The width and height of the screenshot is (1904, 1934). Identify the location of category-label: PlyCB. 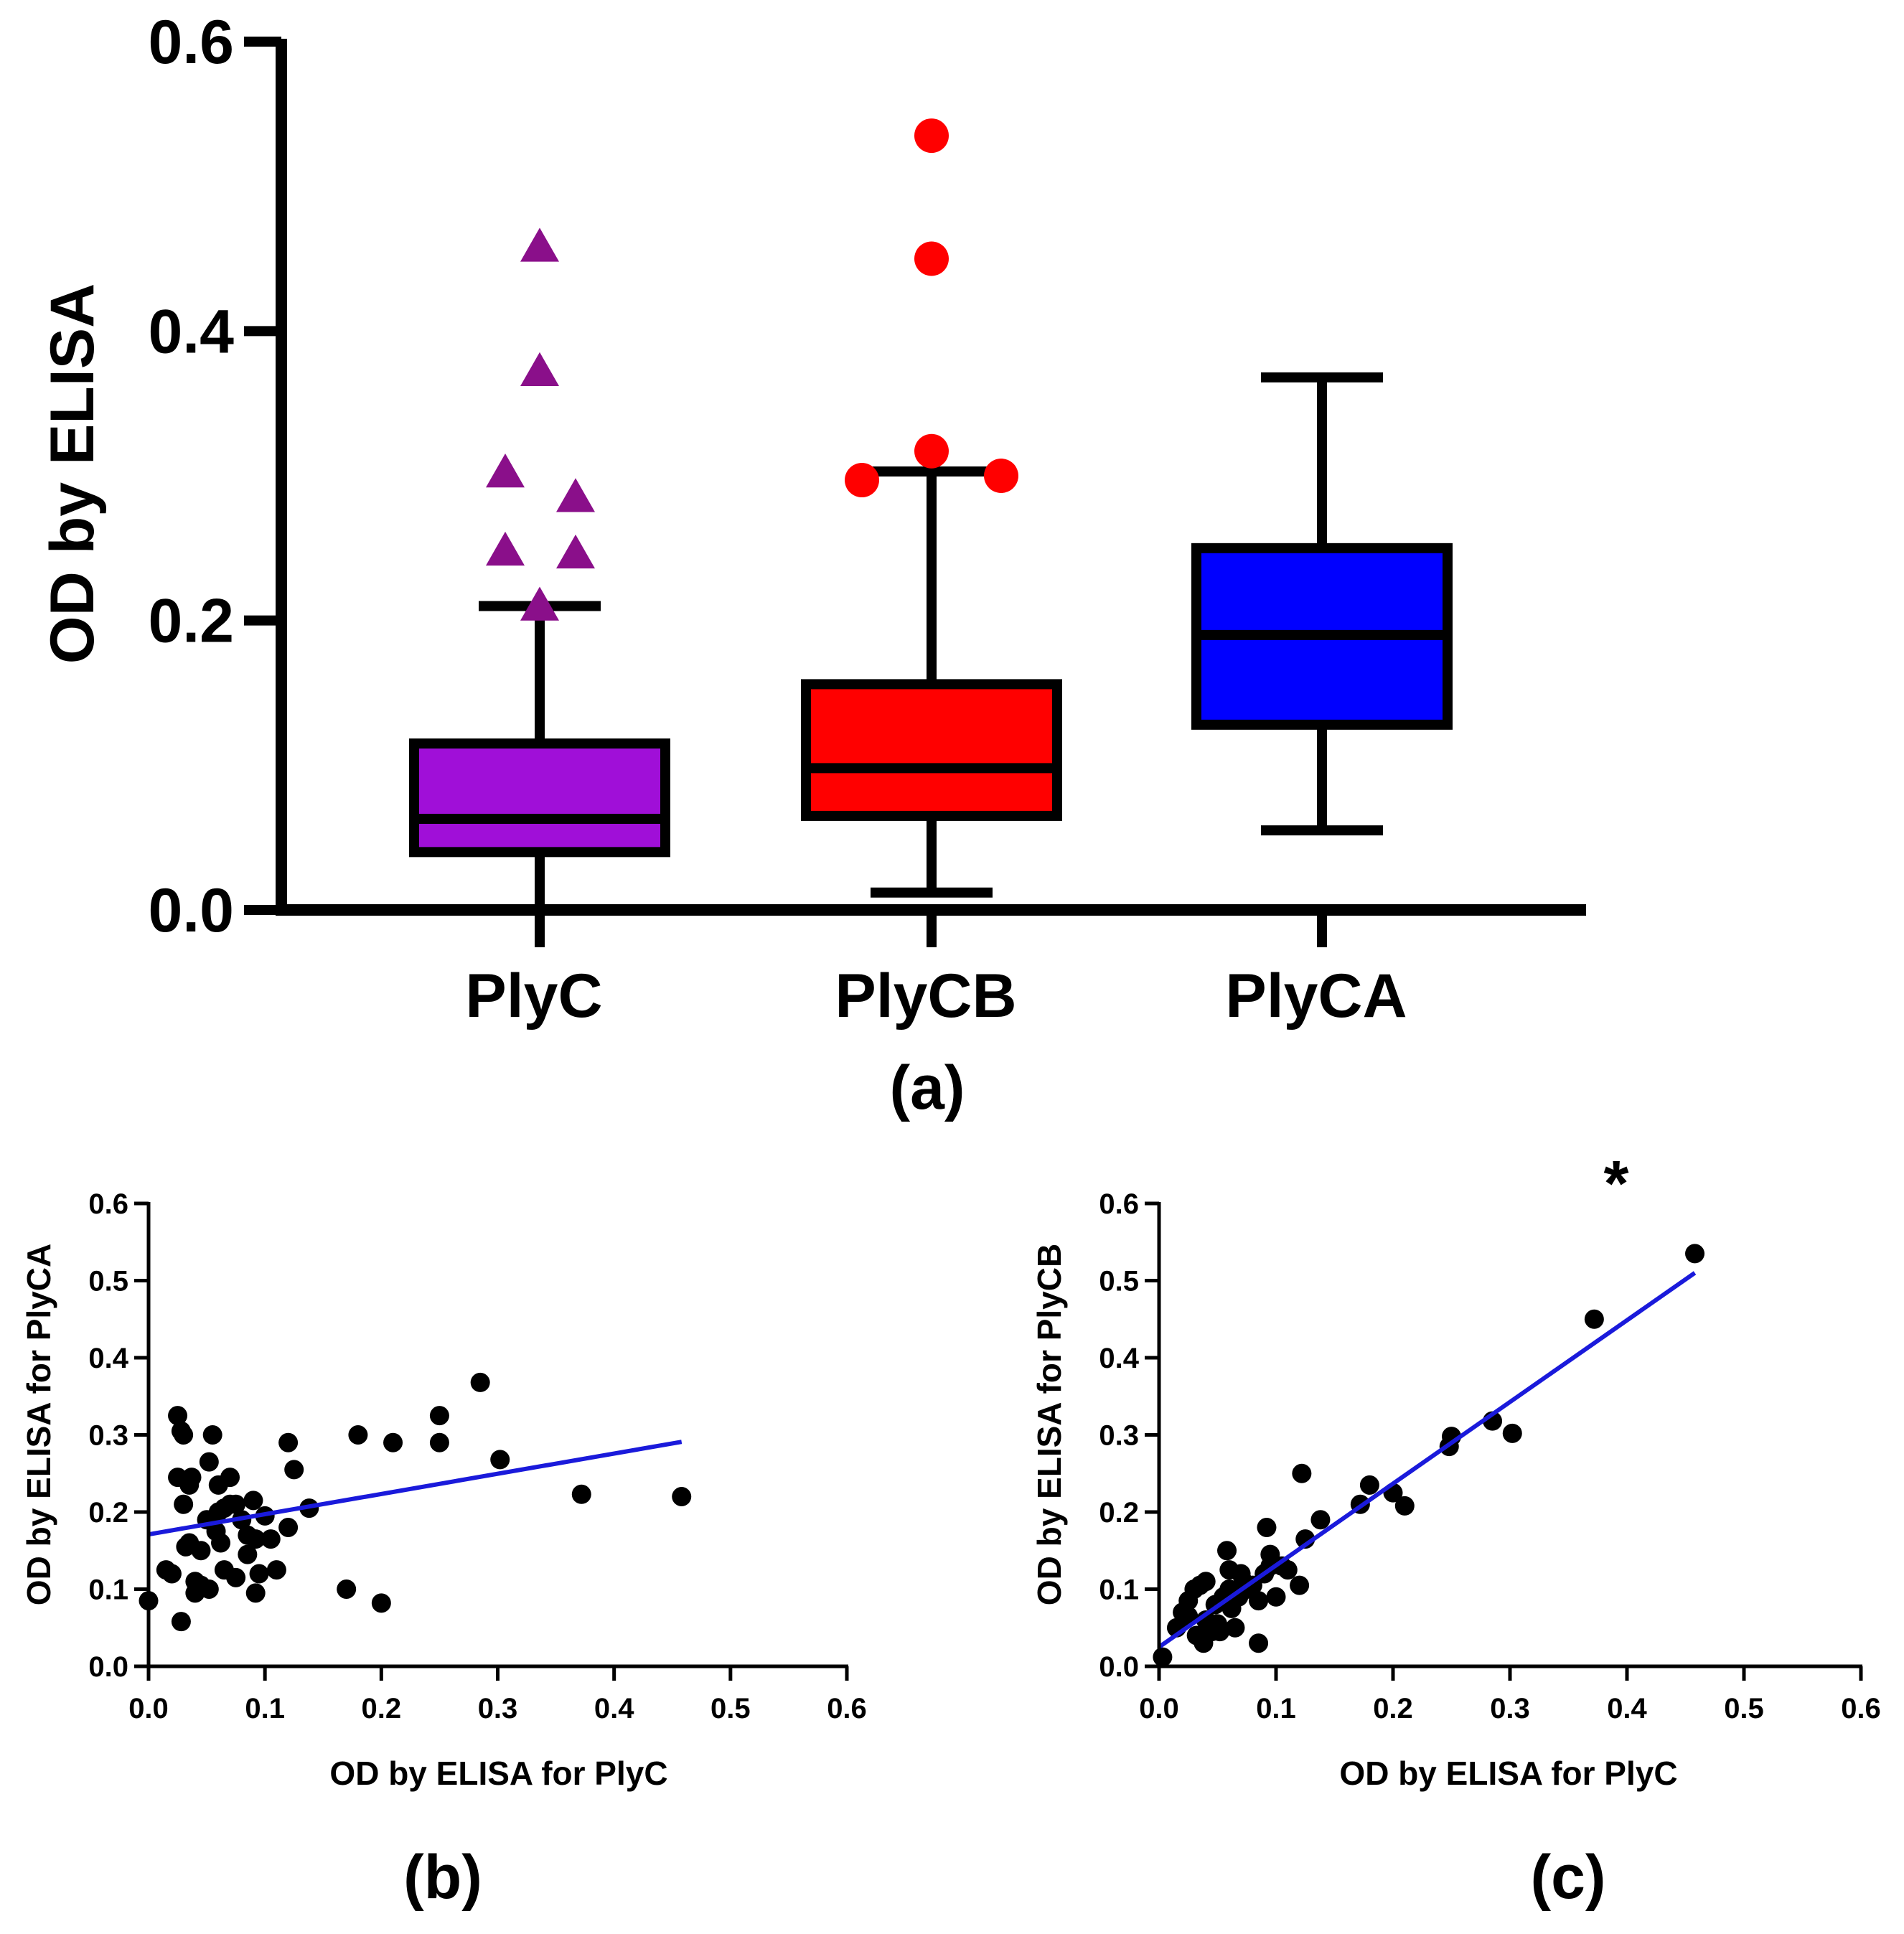
(925, 996).